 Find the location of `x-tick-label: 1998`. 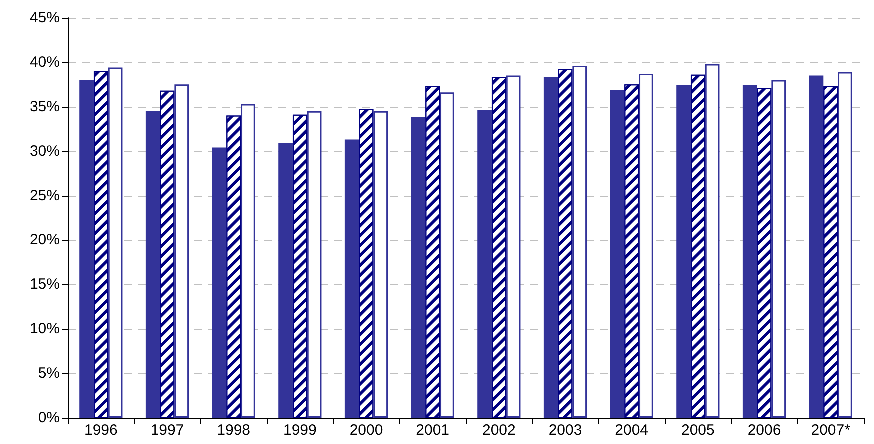

x-tick-label: 1998 is located at coordinates (234, 430).